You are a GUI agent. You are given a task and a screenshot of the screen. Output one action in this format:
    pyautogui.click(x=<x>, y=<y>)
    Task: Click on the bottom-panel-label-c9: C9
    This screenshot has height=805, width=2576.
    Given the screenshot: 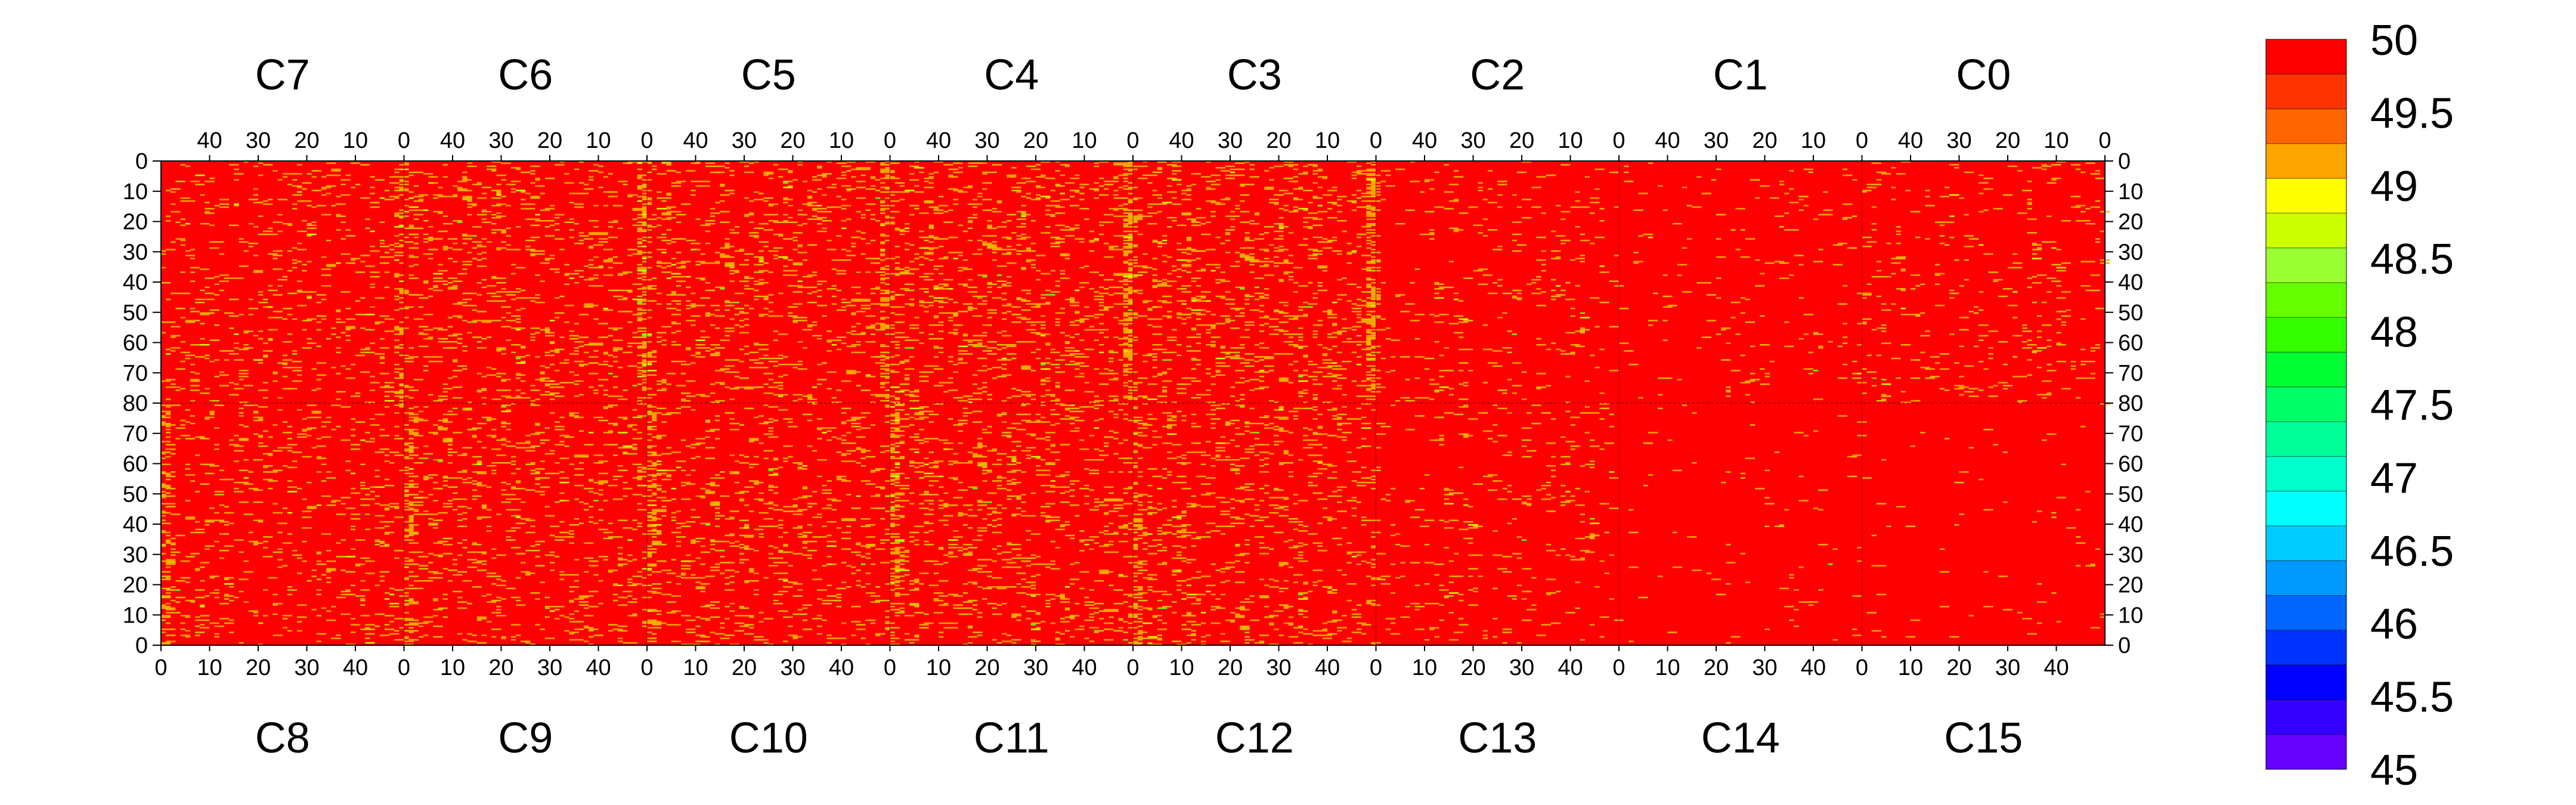 What is the action you would take?
    pyautogui.click(x=525, y=738)
    